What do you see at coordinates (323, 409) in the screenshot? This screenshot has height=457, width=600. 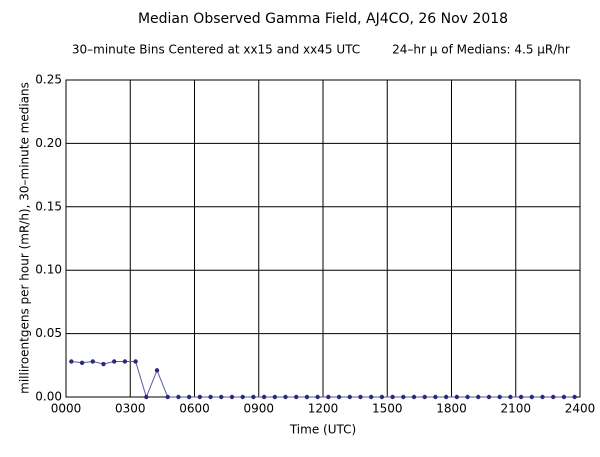 I see `x-tick-label: 1200` at bounding box center [323, 409].